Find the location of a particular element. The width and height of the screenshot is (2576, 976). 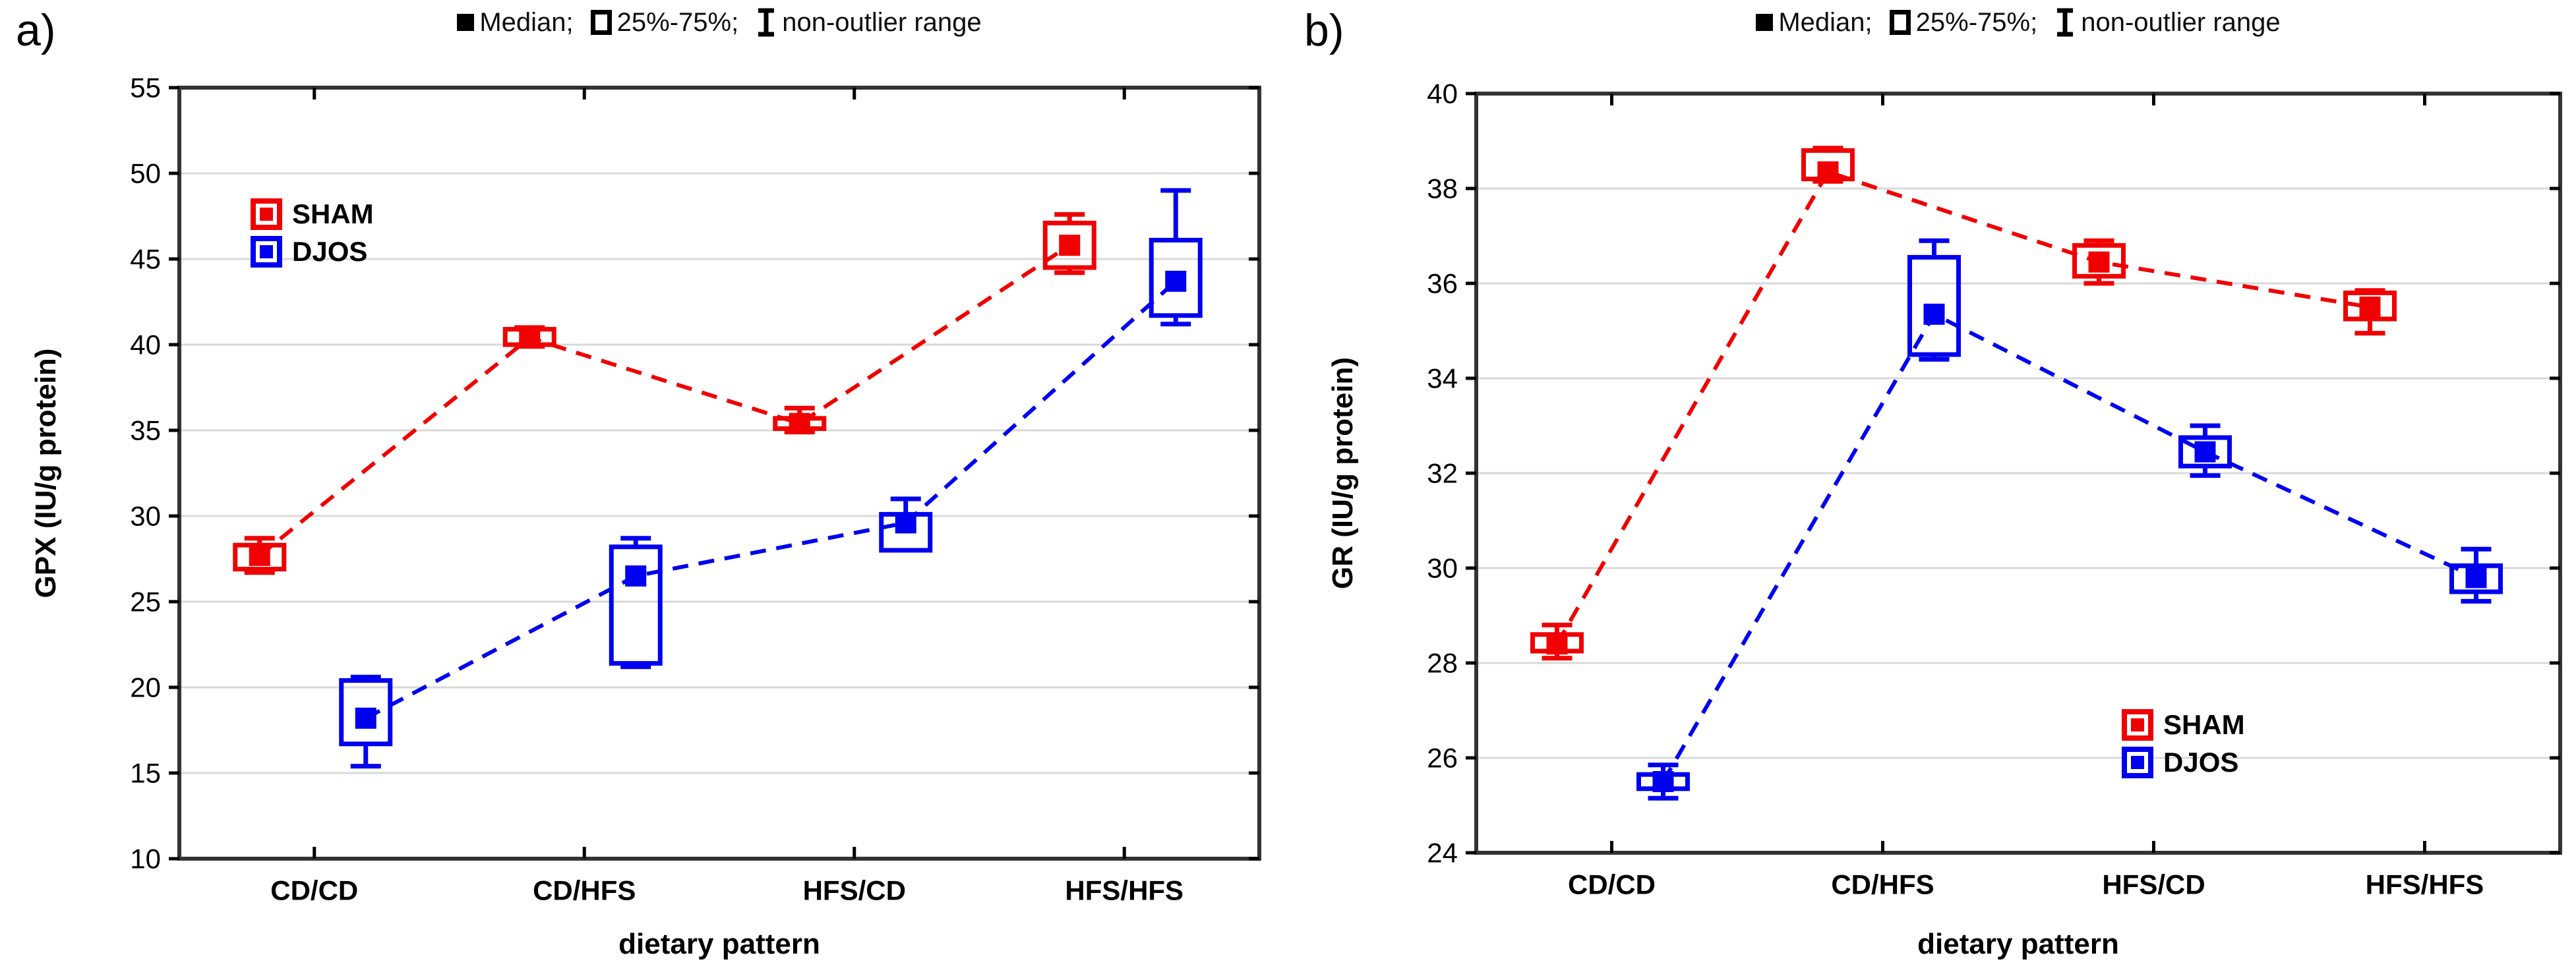

y-tick-label: 28 is located at coordinates (1442, 663).